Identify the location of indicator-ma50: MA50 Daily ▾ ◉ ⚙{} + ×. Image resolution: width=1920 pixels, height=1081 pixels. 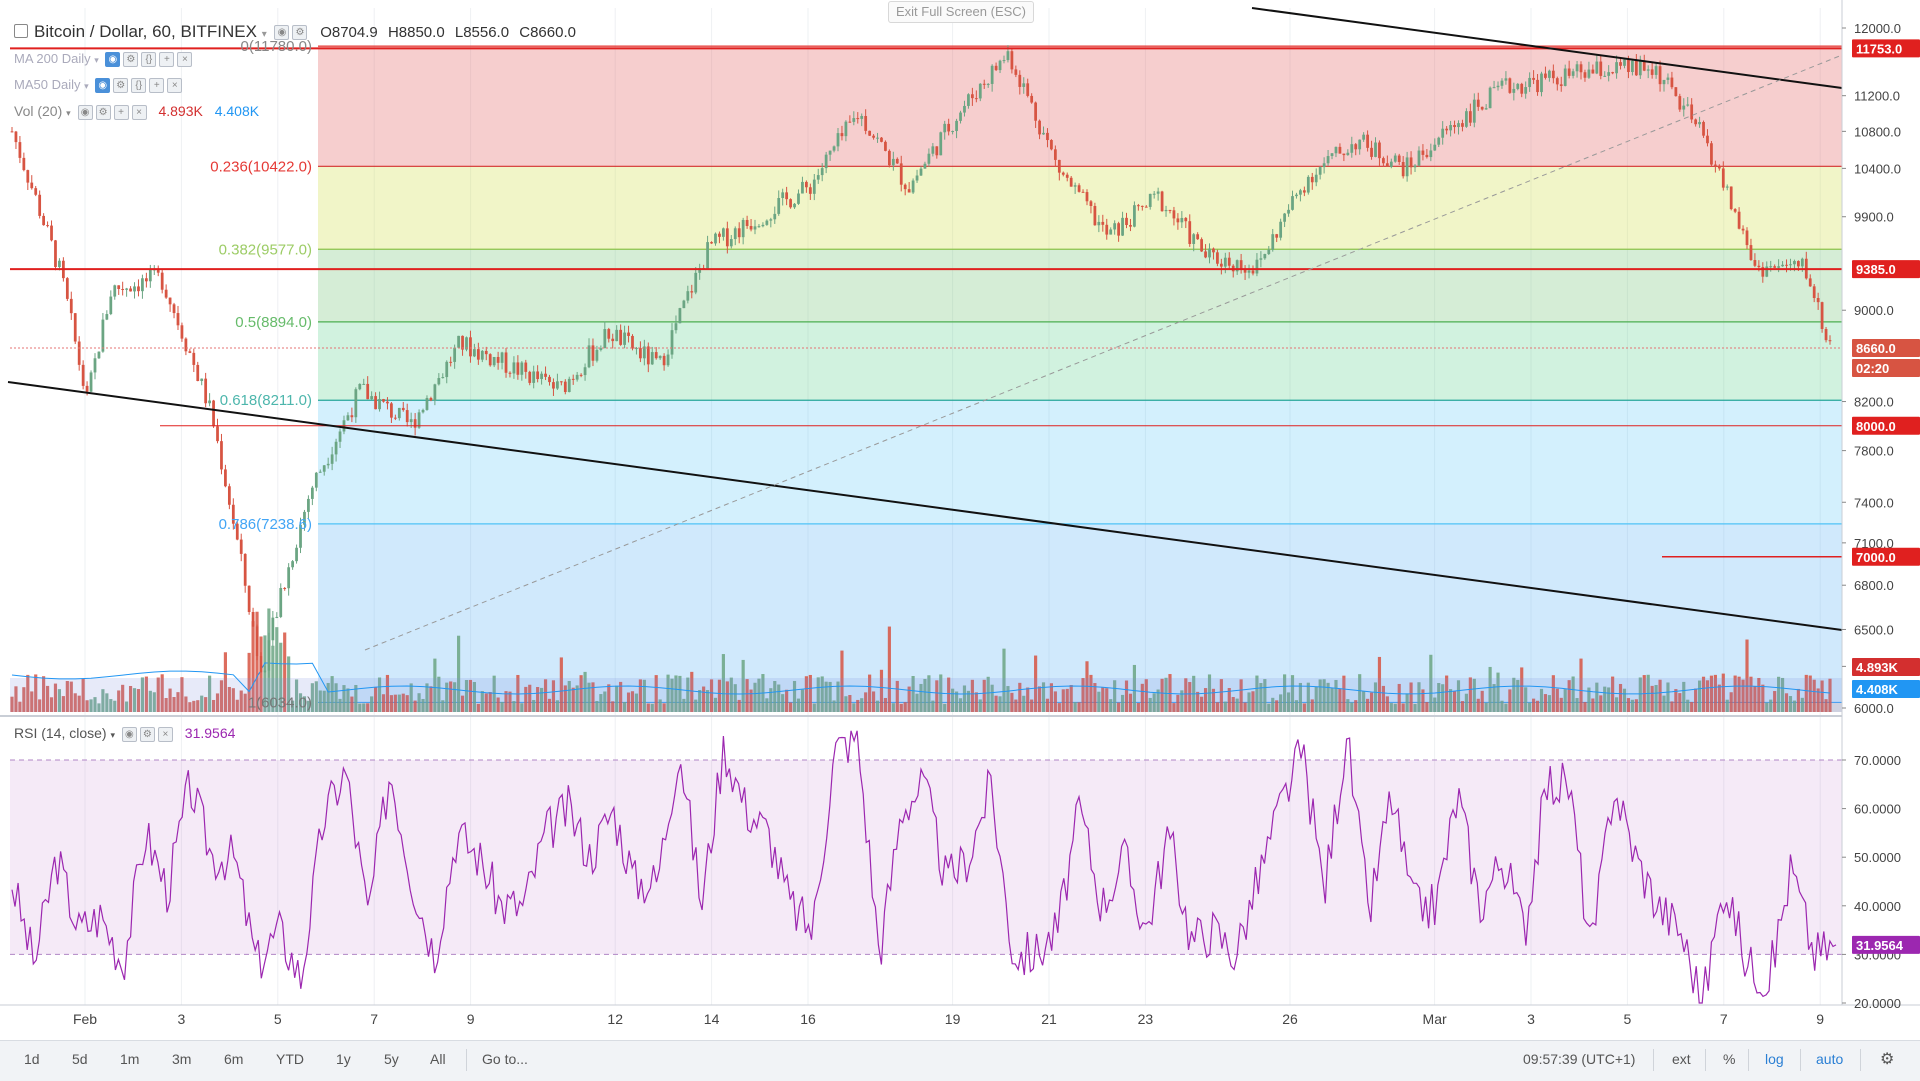
(98, 85).